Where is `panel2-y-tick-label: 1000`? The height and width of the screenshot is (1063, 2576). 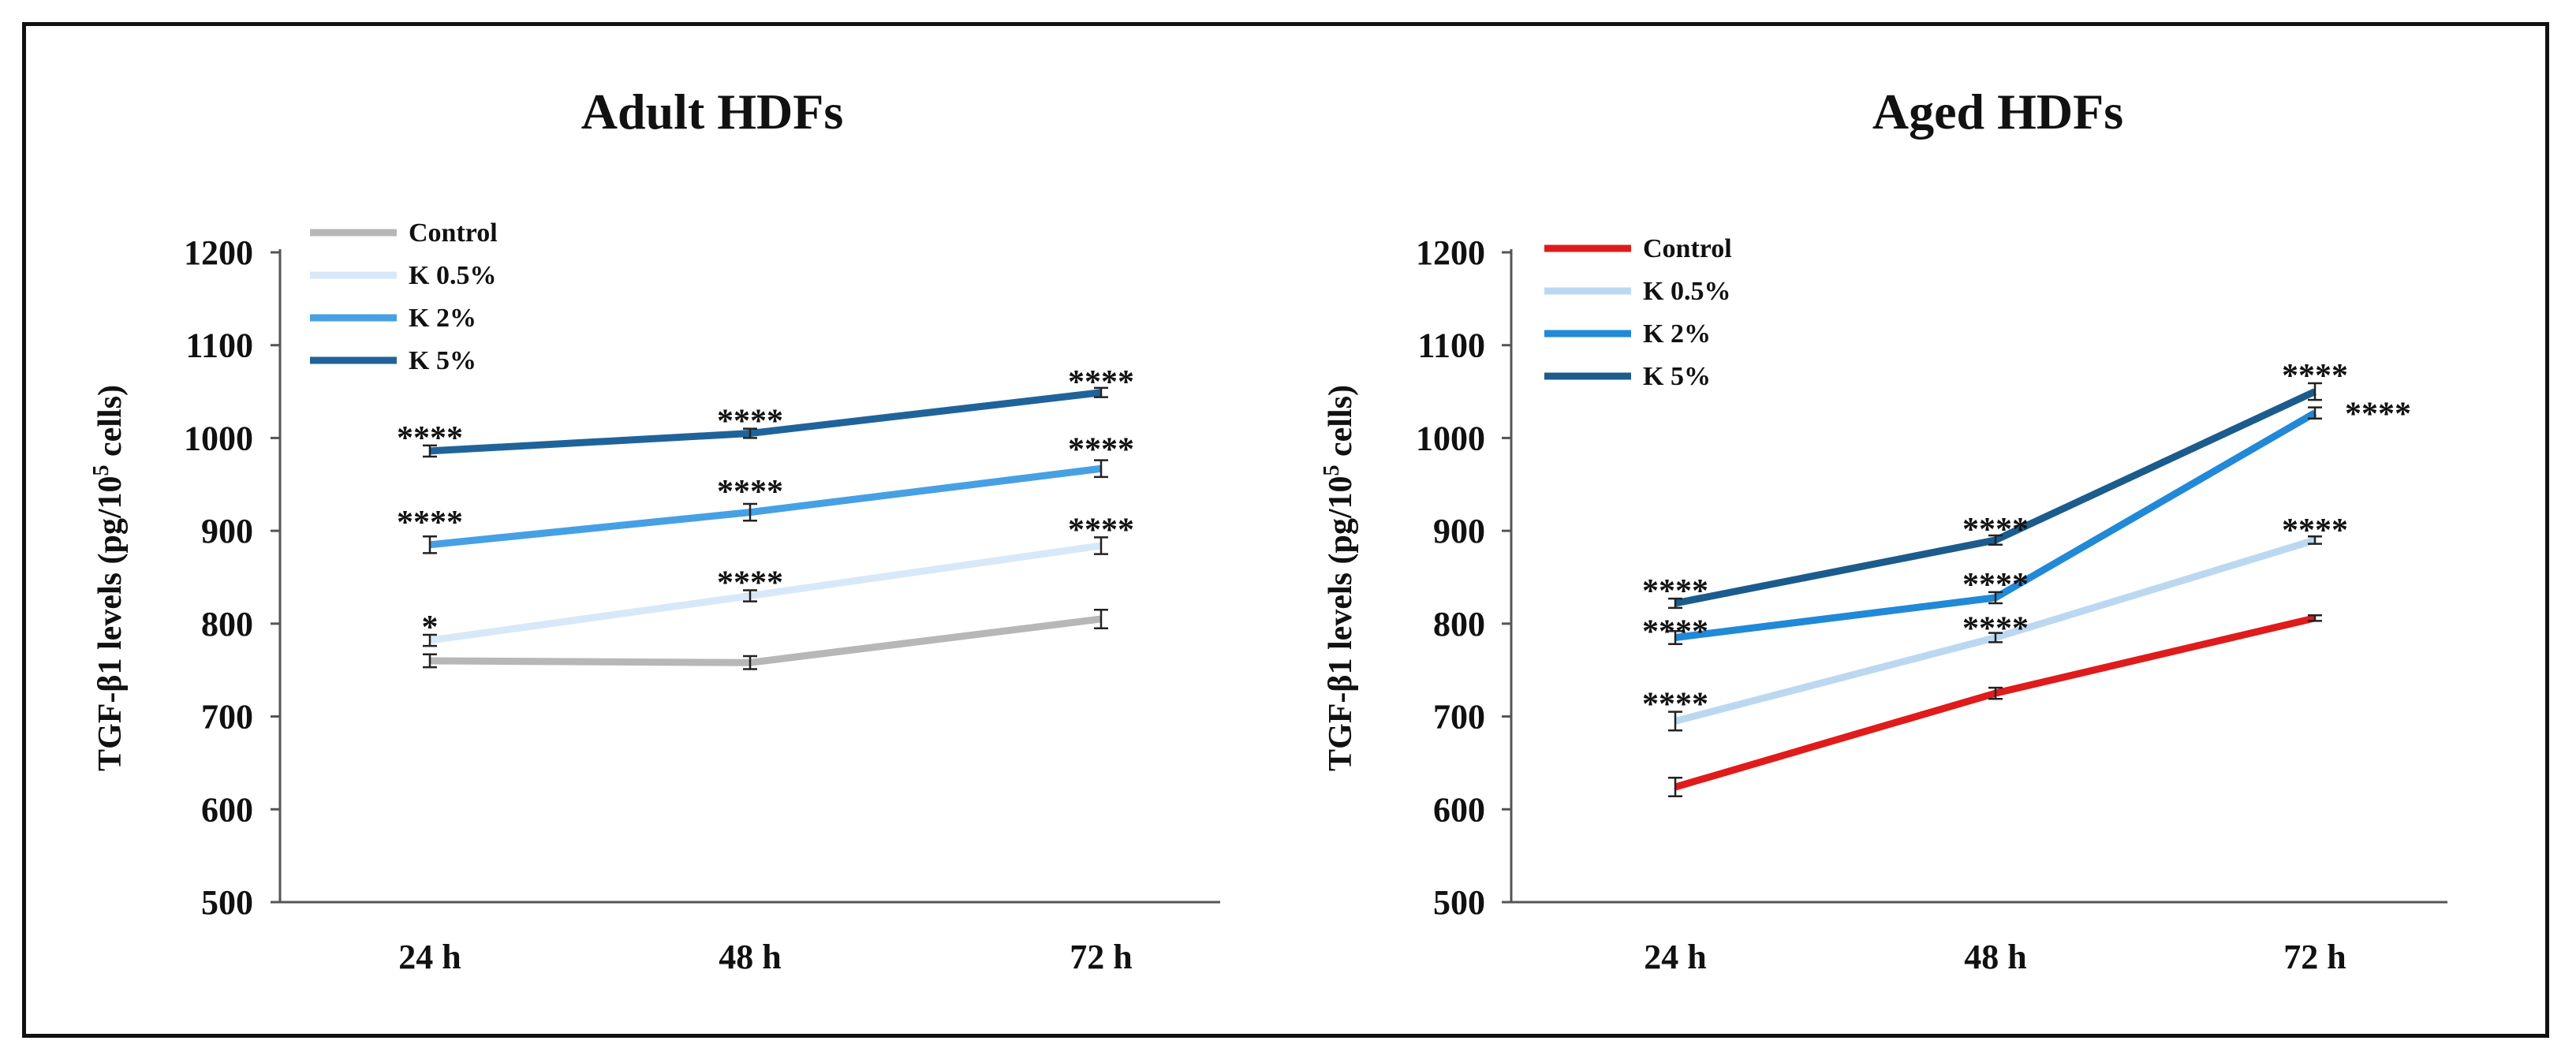 panel2-y-tick-label: 1000 is located at coordinates (1450, 438).